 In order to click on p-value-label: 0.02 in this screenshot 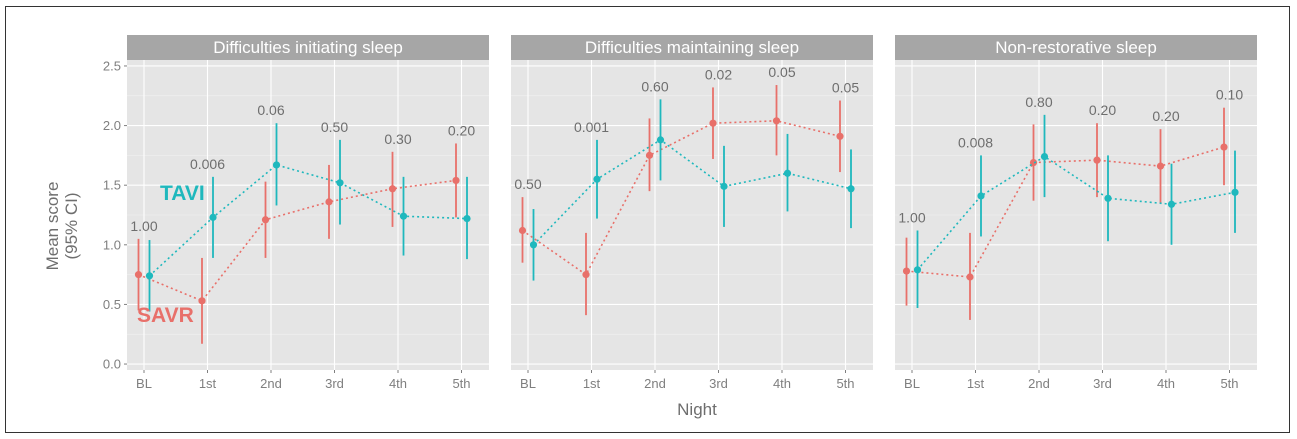, I will do `click(718, 74)`.